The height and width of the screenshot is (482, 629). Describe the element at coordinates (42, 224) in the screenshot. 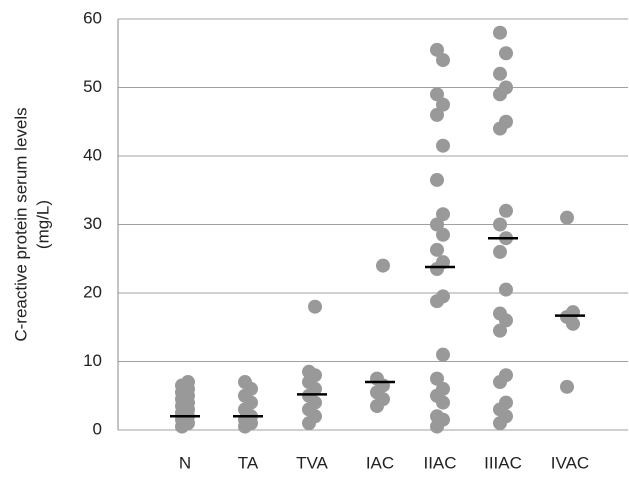

I see `y-axis-label: (mg/L)` at that location.